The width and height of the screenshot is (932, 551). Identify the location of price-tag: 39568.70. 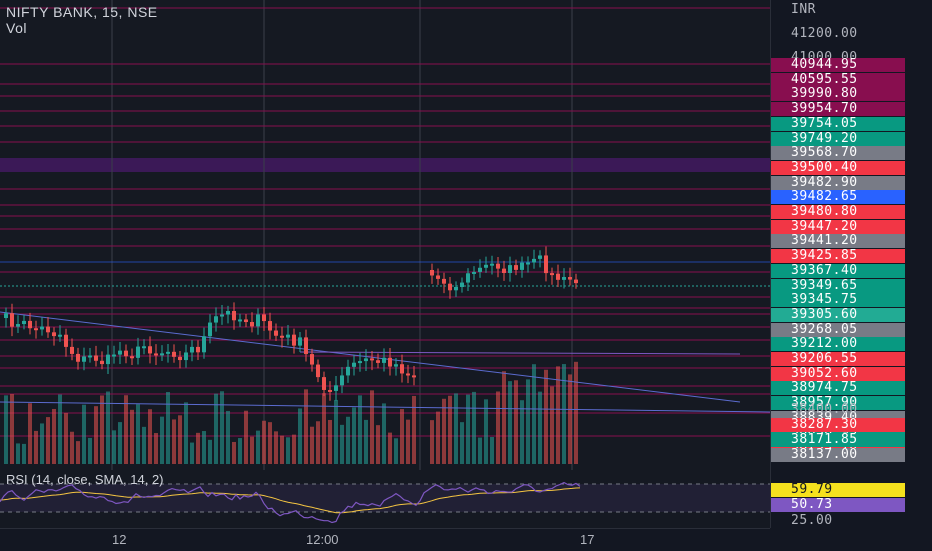
(838, 153).